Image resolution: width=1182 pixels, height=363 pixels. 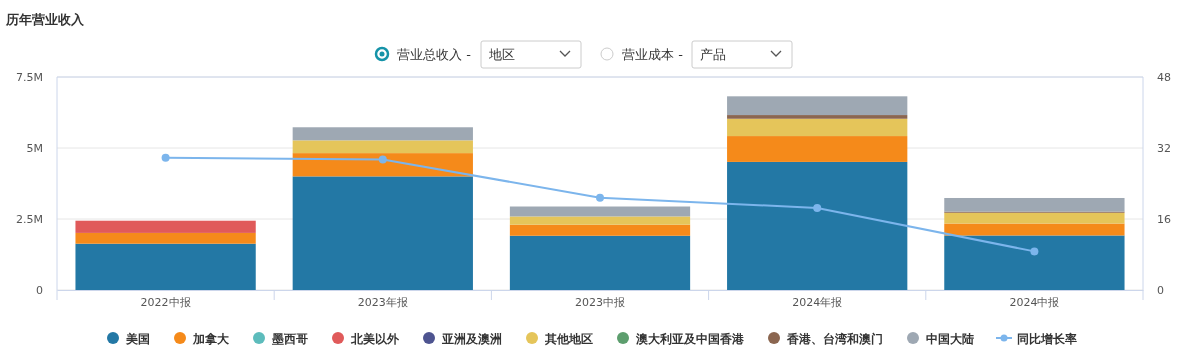 I want to click on legend-label: 墨西哥, so click(x=289, y=338).